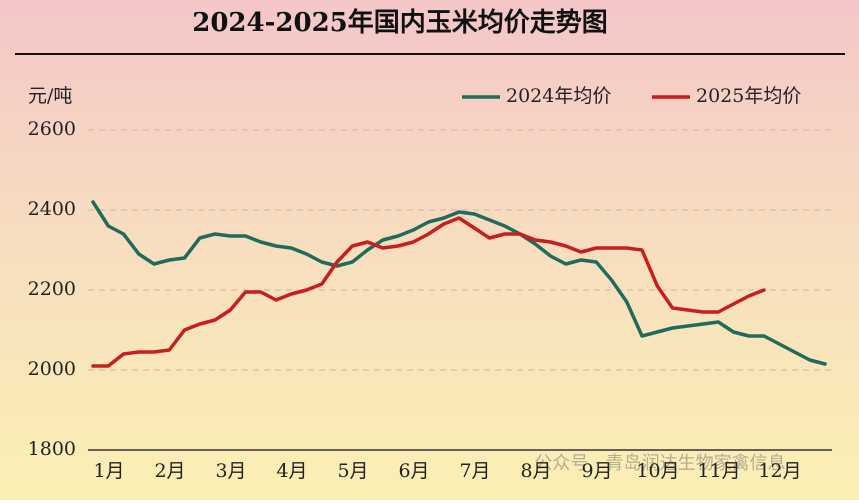 The width and height of the screenshot is (859, 504). Describe the element at coordinates (596, 471) in the screenshot. I see `x-tick-label: 9月` at that location.